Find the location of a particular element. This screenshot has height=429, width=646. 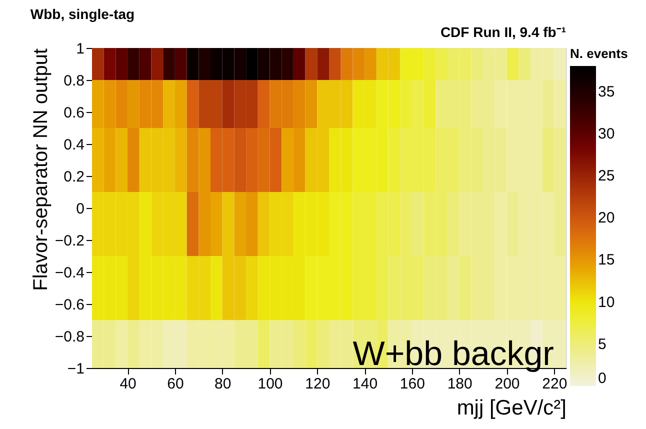

y-tick-label: −0.8 is located at coordinates (69, 337).